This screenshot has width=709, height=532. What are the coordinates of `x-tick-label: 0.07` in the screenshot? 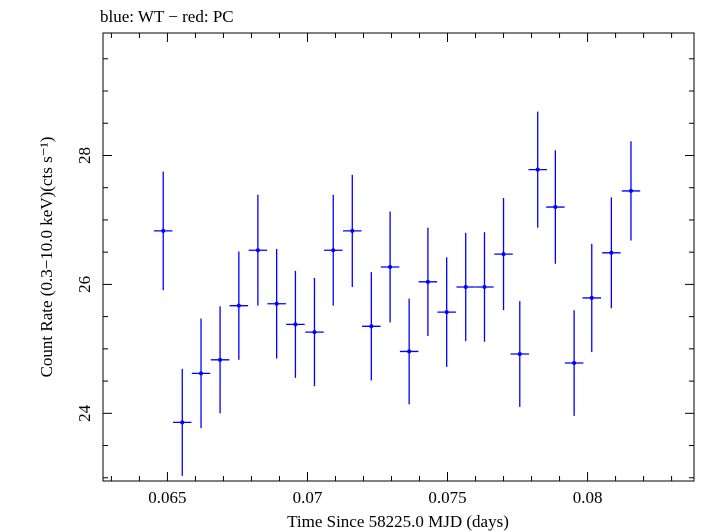 It's located at (308, 497).